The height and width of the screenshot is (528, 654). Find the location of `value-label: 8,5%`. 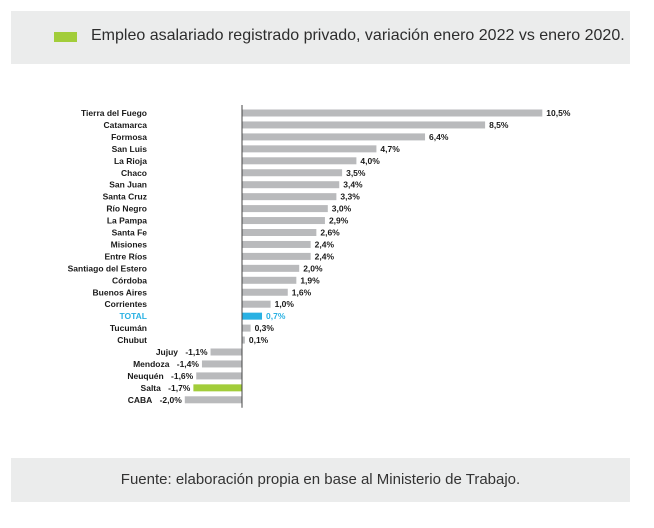

value-label: 8,5% is located at coordinates (499, 125).